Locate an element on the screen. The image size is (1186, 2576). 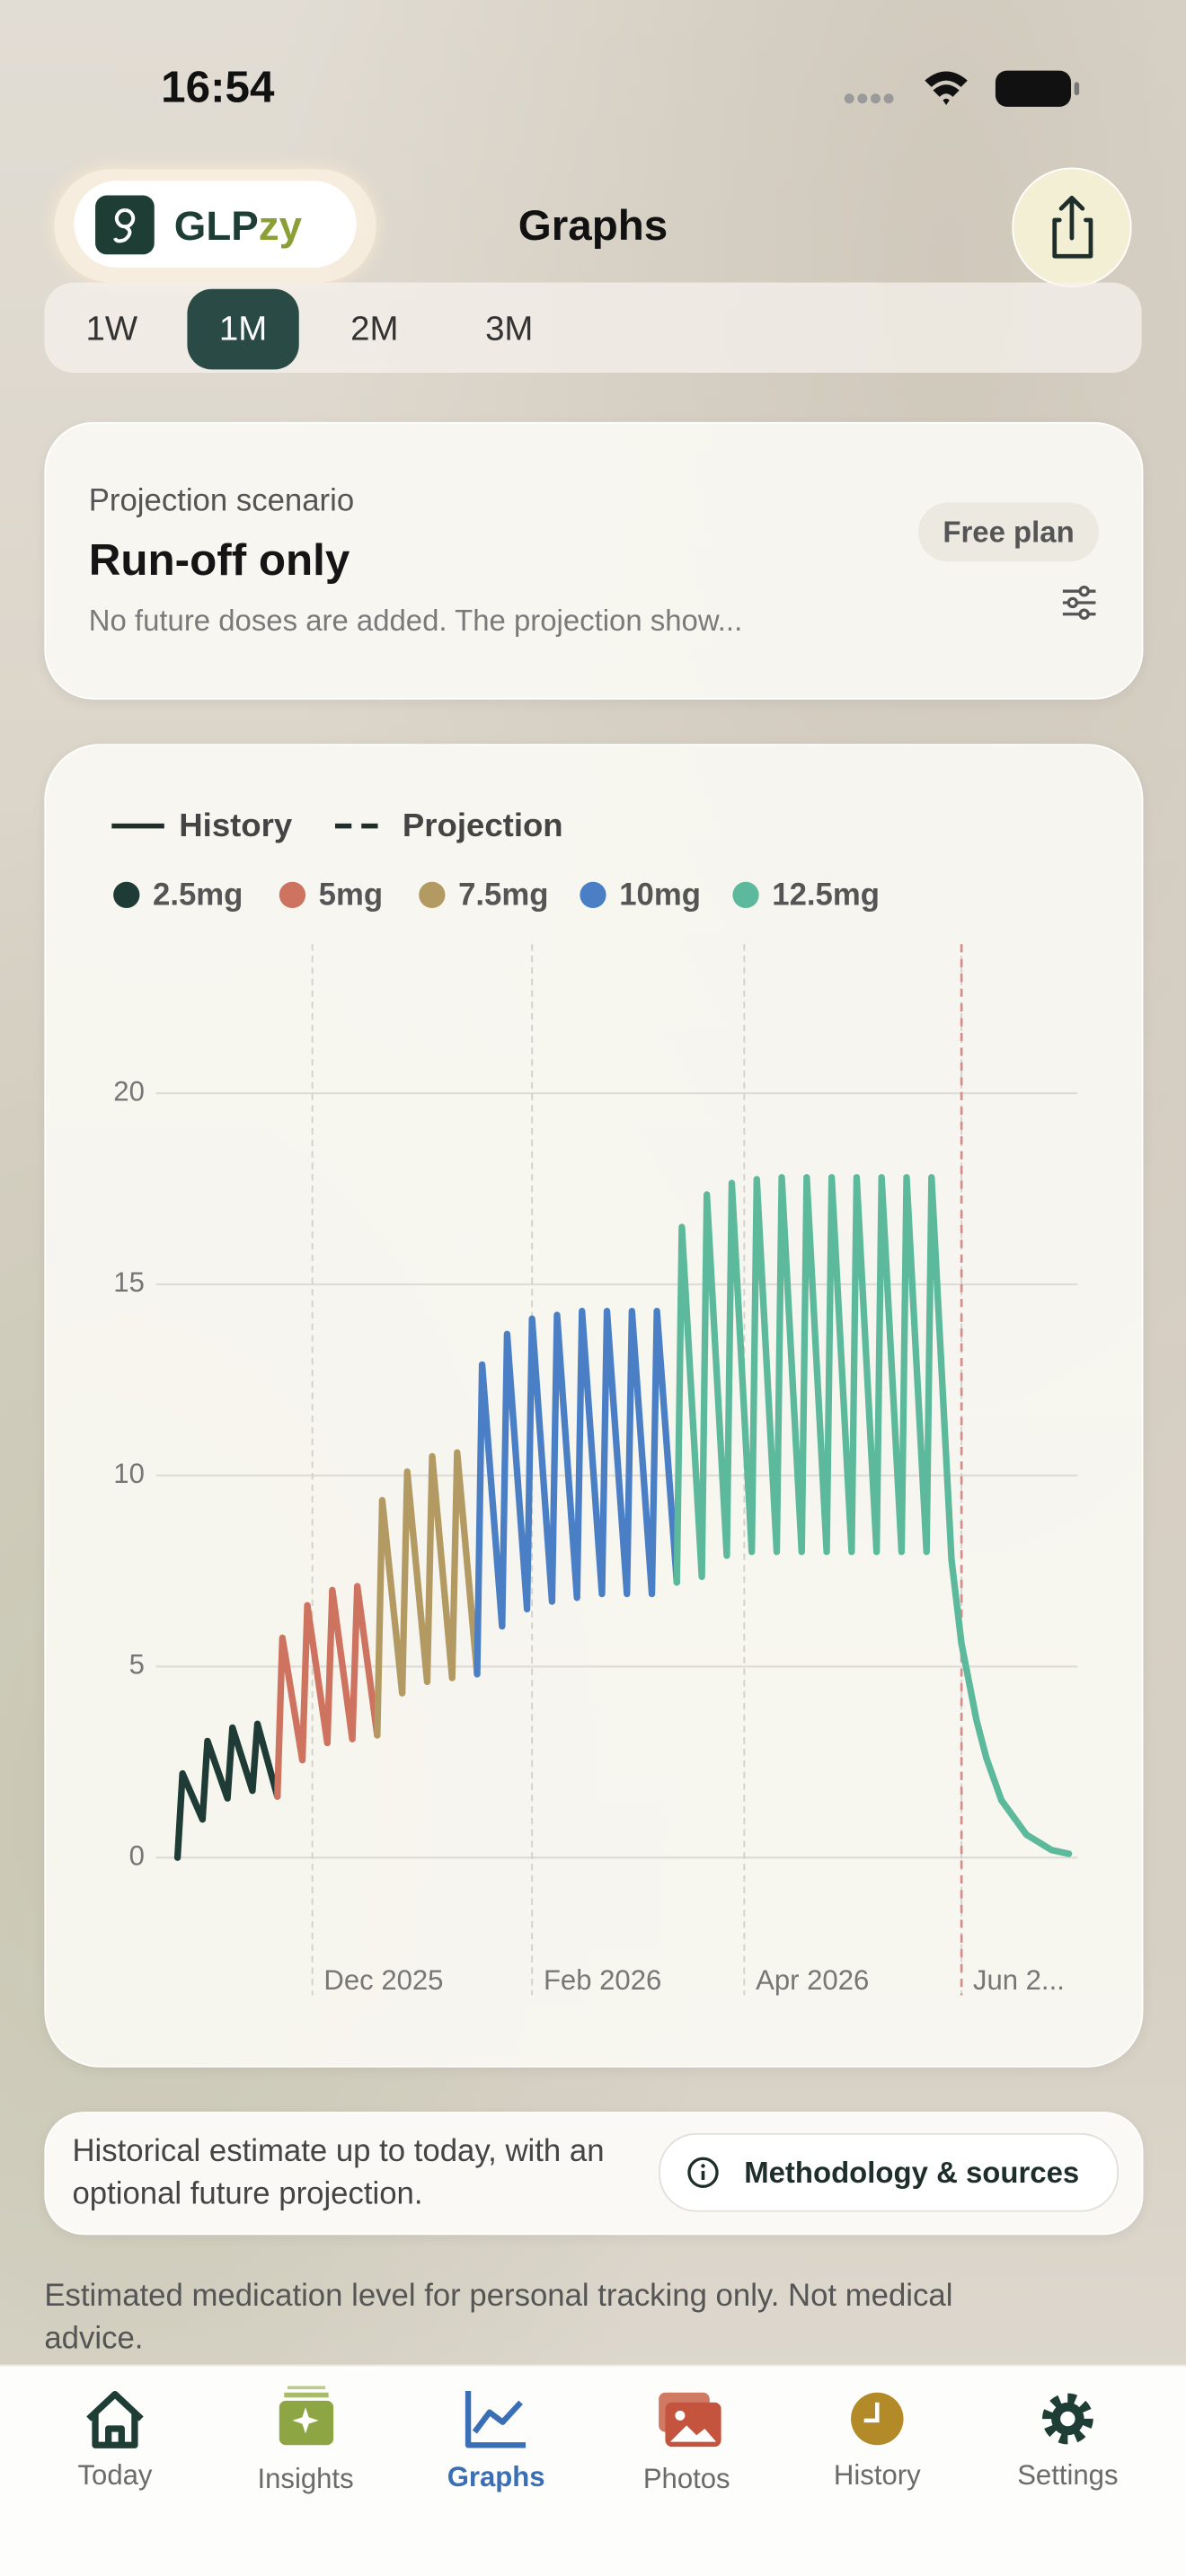
y-tick-label: 20 is located at coordinates (129, 1091).